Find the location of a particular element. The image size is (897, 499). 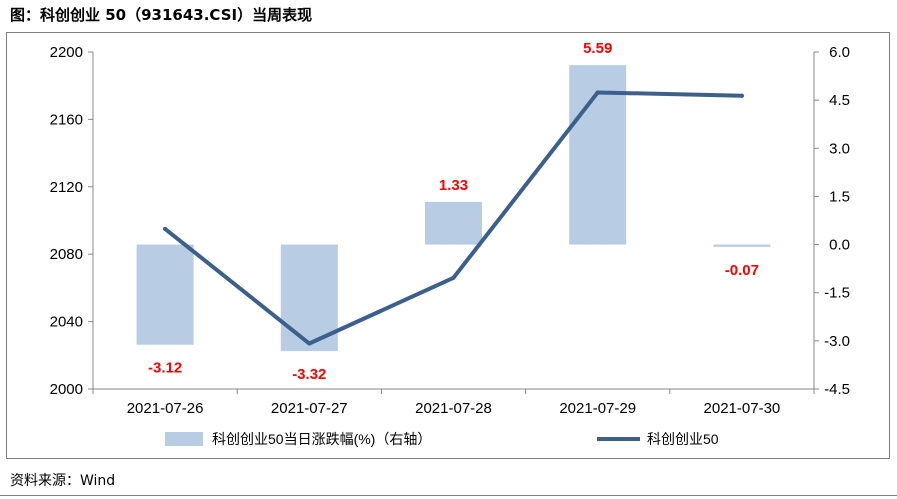

right-axis-ticks: -4.5 -3.0 -1.5 0.0 1.5 3.0 4.5 6.0 is located at coordinates (832, 221).